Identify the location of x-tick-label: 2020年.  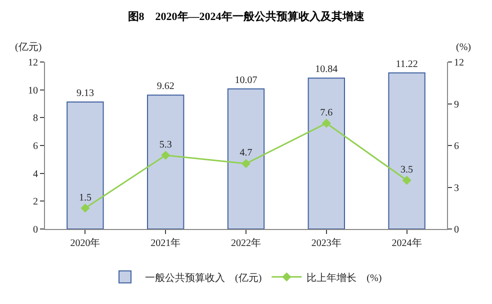
(85, 243).